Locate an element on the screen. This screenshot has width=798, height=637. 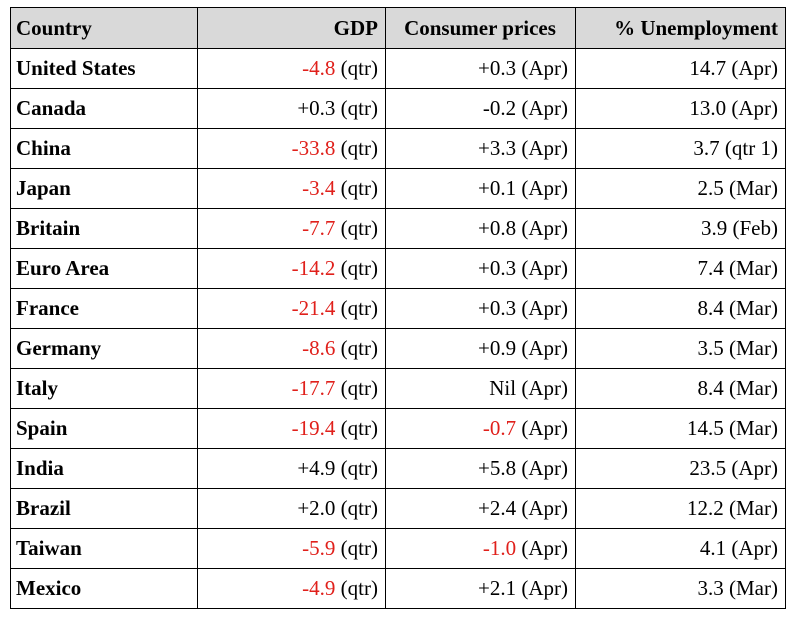
cpi-value: -0.7 is located at coordinates (499, 428).